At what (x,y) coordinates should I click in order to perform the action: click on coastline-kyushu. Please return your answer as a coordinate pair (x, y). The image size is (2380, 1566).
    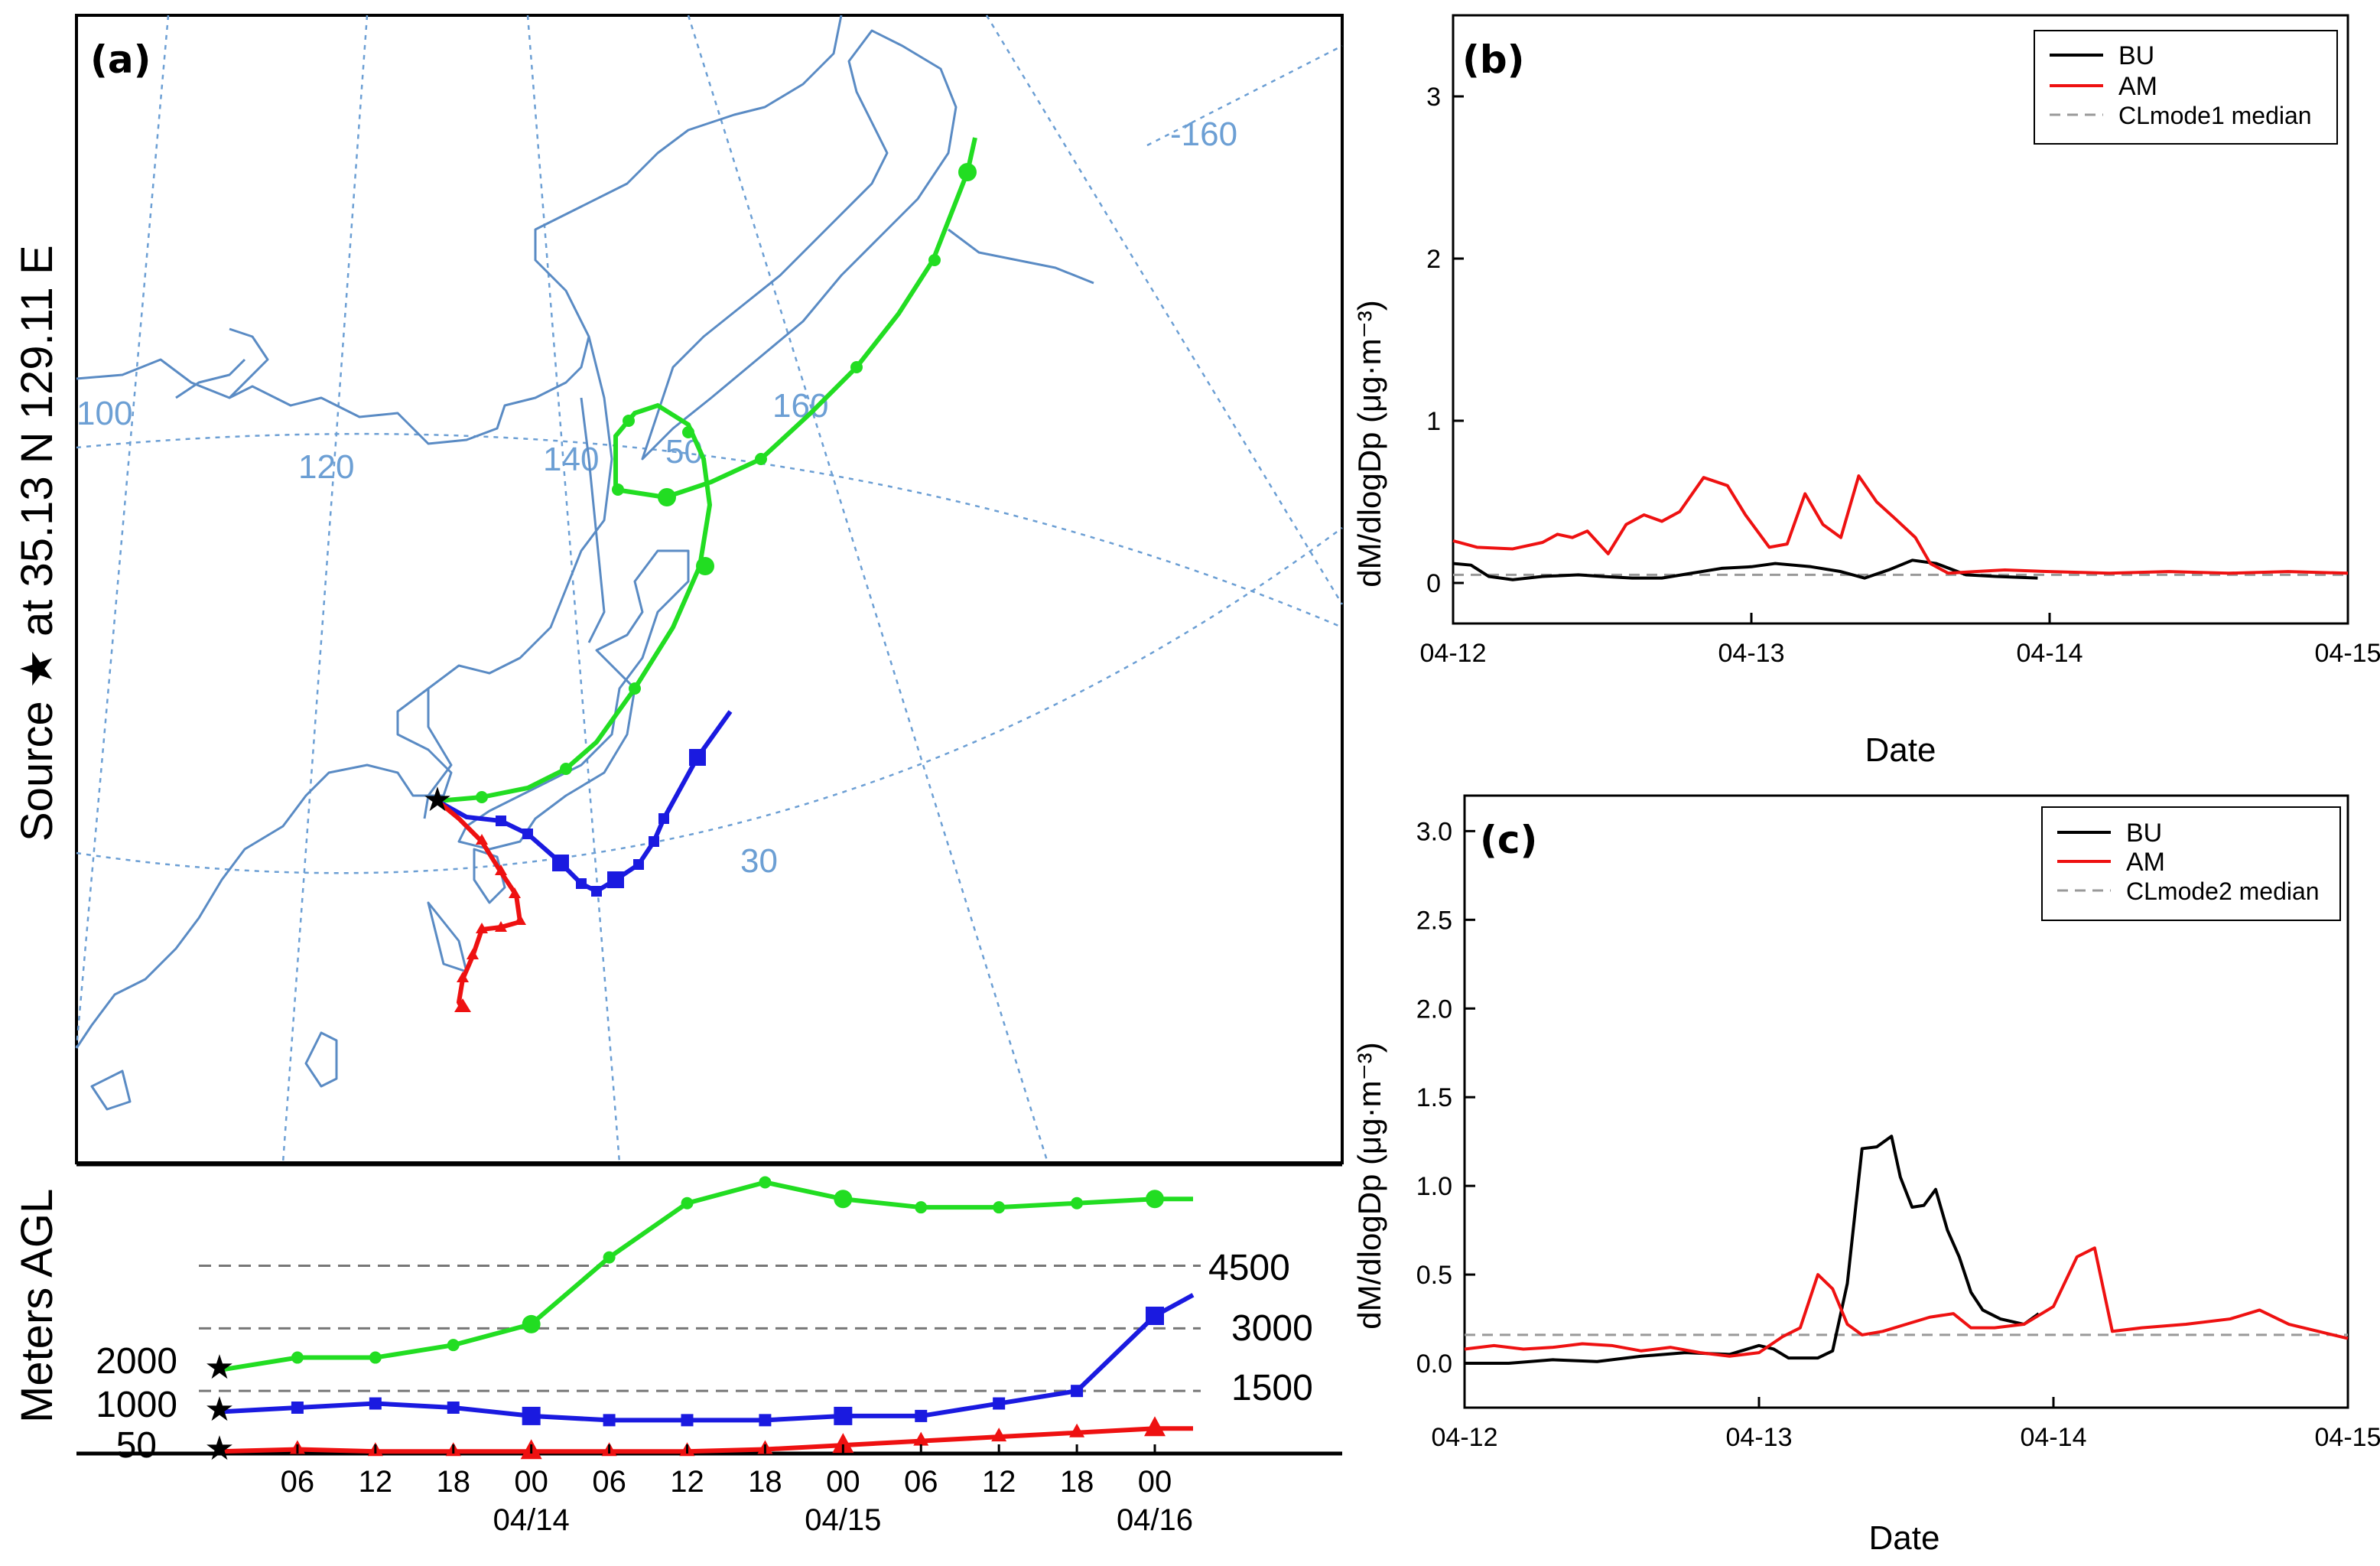
    Looking at the image, I should click on (489, 876).